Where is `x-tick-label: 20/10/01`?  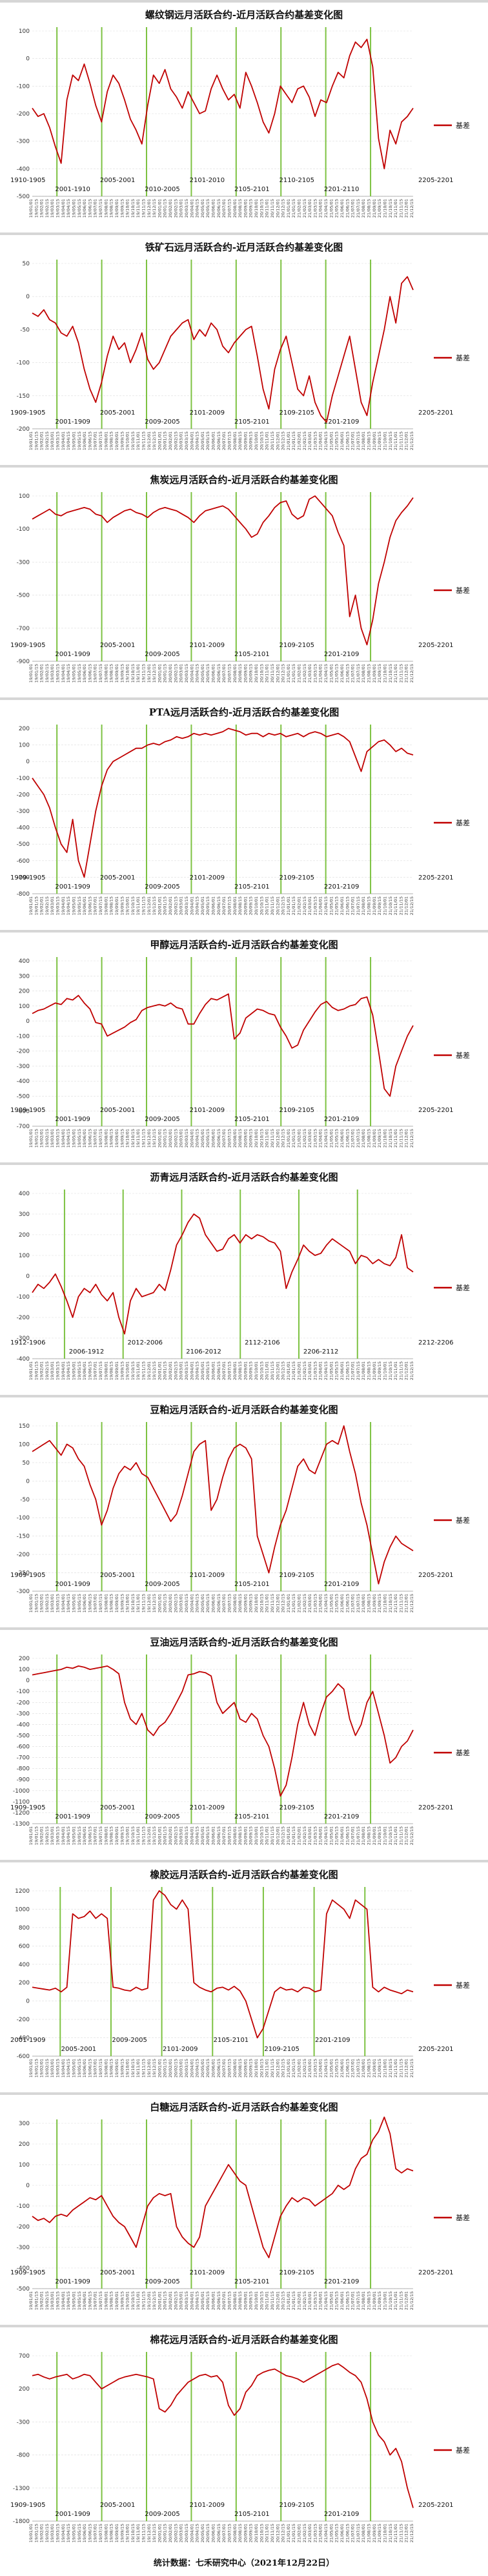 x-tick-label: 20/10/01 is located at coordinates (256, 1835).